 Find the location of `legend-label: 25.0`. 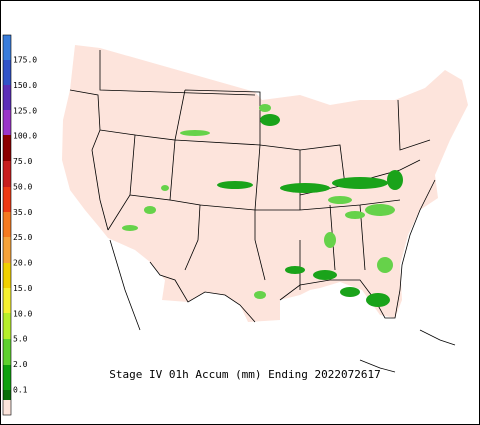

legend-label: 25.0 is located at coordinates (22, 237).